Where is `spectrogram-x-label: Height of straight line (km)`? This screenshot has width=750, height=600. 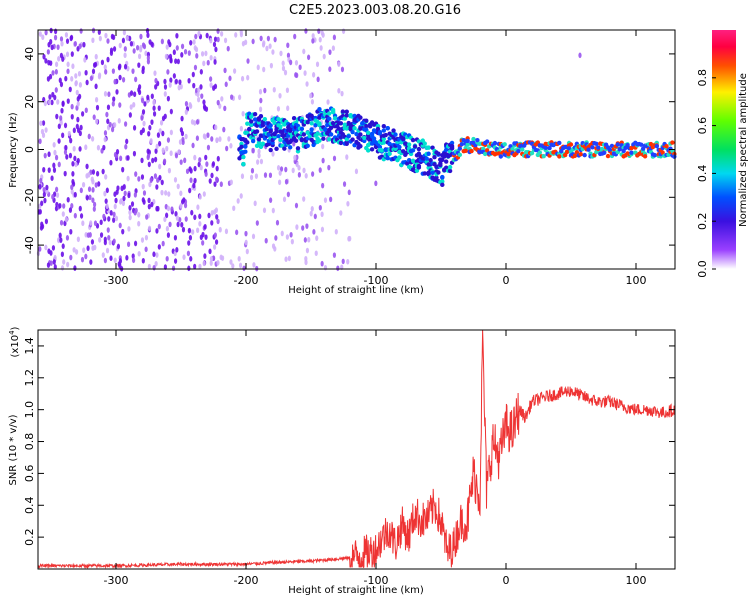
spectrogram-x-label: Height of straight line (km) is located at coordinates (356, 290).